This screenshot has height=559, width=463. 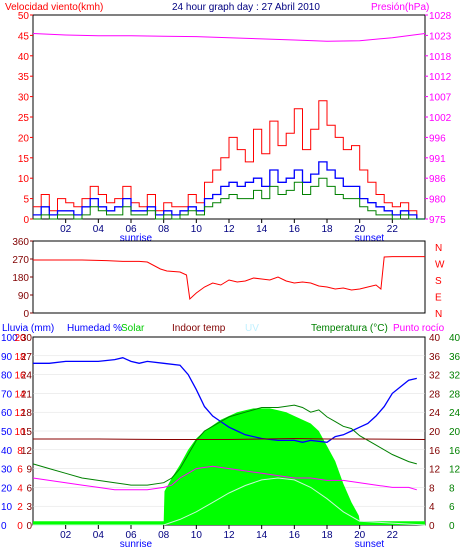 What do you see at coordinates (419, 328) in the screenshot?
I see `dew-label: Punto rocío` at bounding box center [419, 328].